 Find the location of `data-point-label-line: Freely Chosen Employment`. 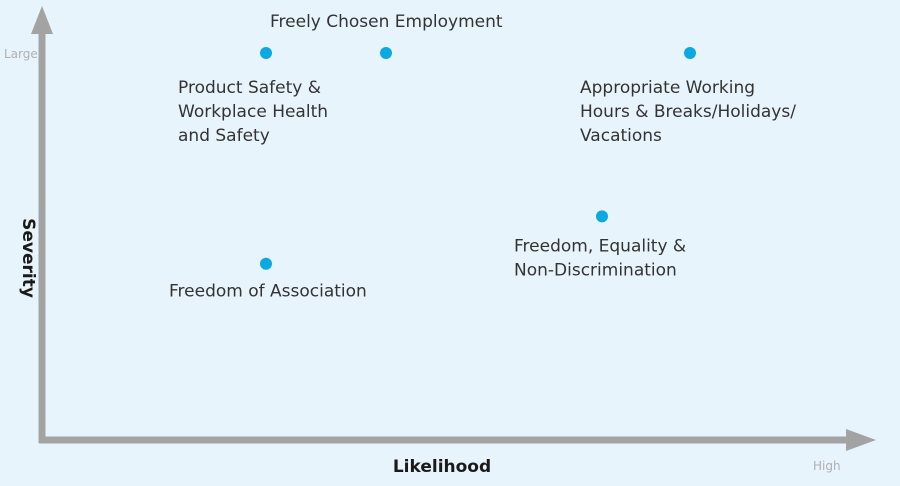

data-point-label-line: Freely Chosen Employment is located at coordinates (386, 22).